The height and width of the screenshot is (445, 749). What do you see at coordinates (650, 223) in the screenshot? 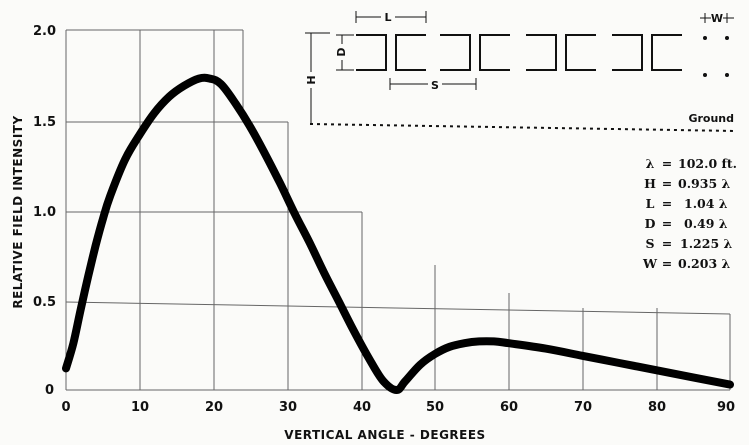
I see `param-name: D` at bounding box center [650, 223].